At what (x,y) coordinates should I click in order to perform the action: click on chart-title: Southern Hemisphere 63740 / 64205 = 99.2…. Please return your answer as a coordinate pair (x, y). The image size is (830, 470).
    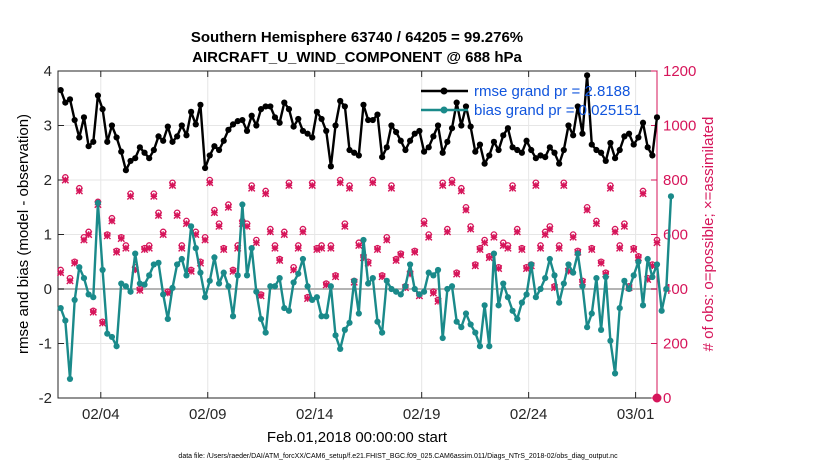
    Looking at the image, I should click on (357, 37).